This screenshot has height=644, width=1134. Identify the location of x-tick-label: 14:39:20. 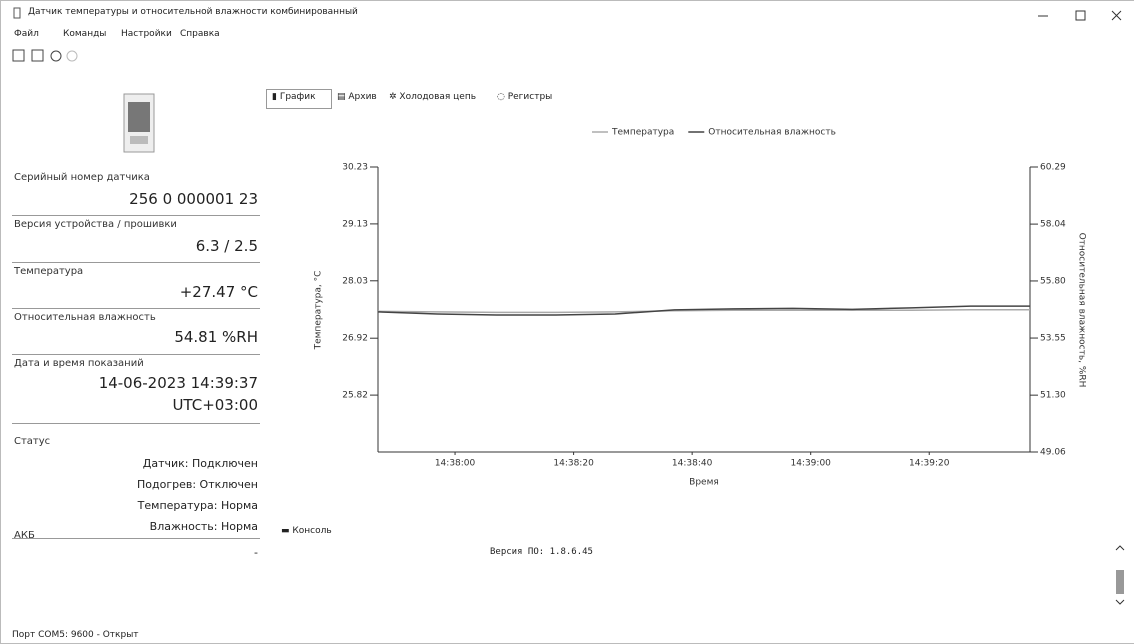
(929, 464).